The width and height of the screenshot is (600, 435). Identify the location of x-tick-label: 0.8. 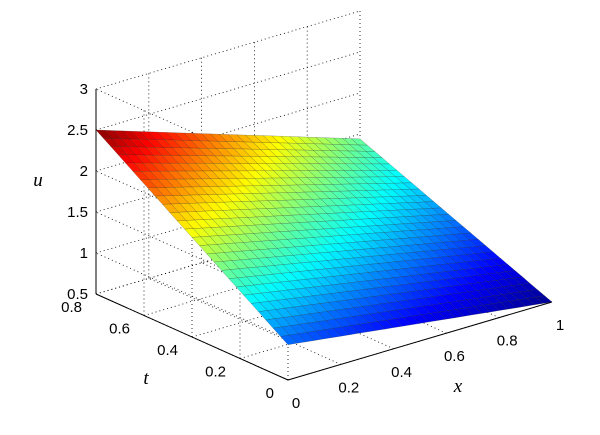
(507, 341).